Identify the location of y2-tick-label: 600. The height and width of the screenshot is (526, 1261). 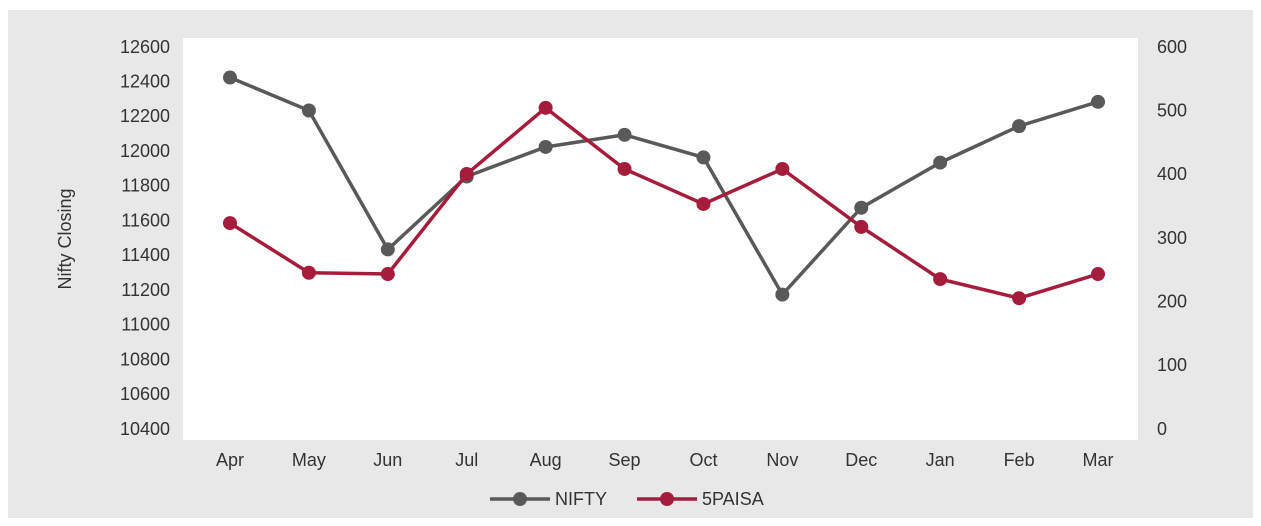
(1172, 47).